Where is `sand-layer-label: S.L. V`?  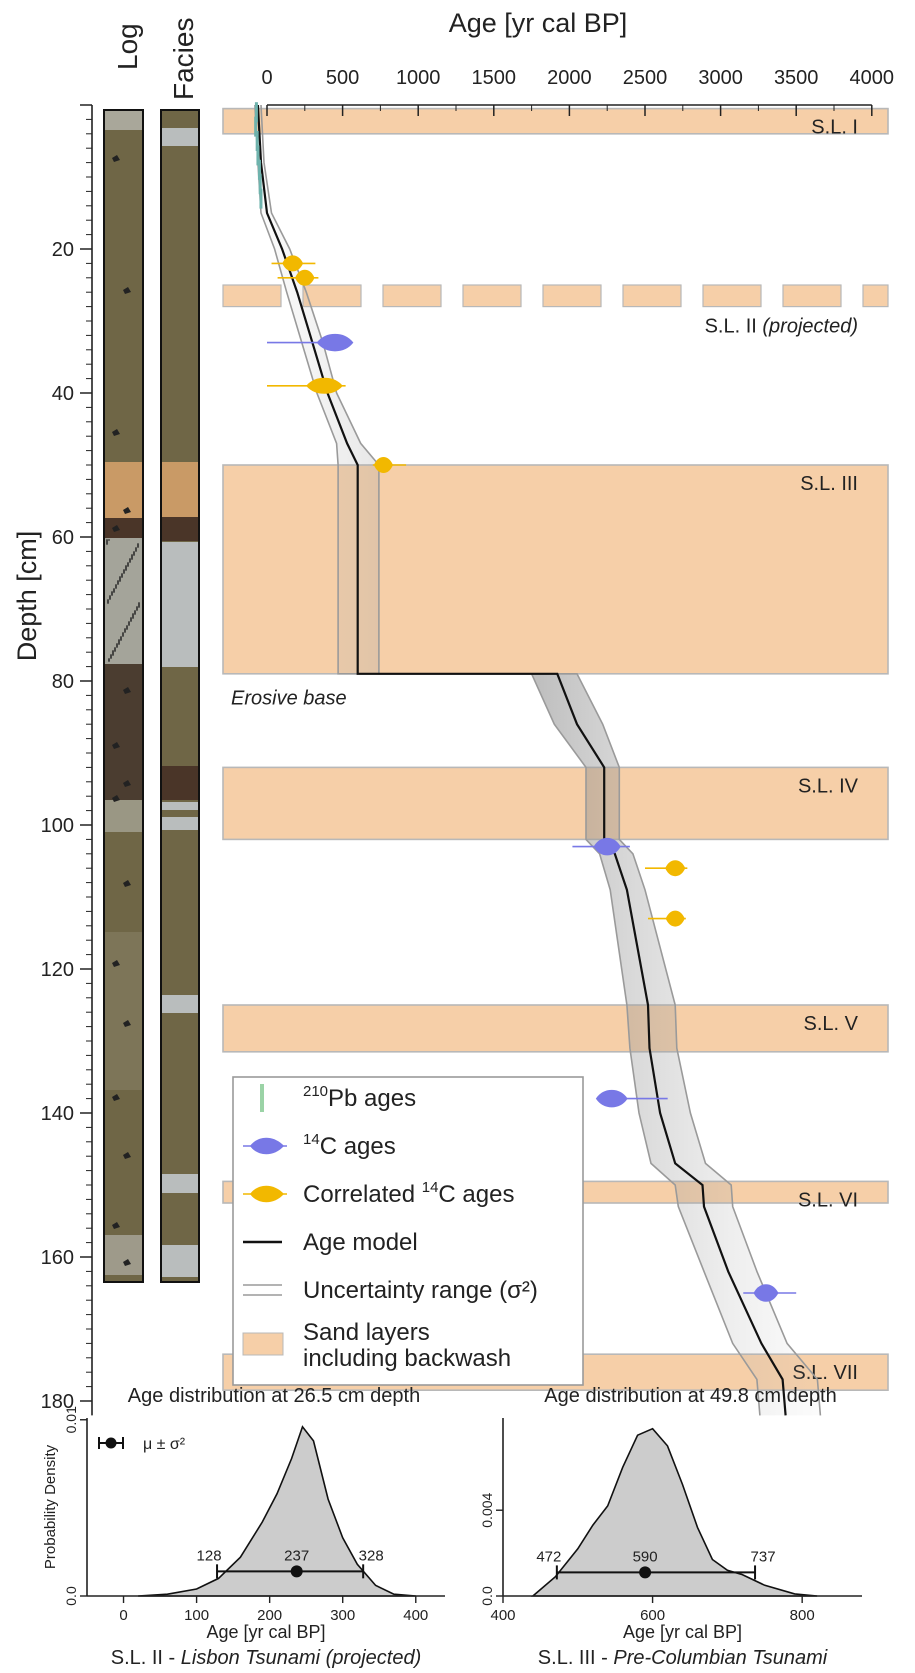
sand-layer-label: S.L. V is located at coordinates (831, 1024).